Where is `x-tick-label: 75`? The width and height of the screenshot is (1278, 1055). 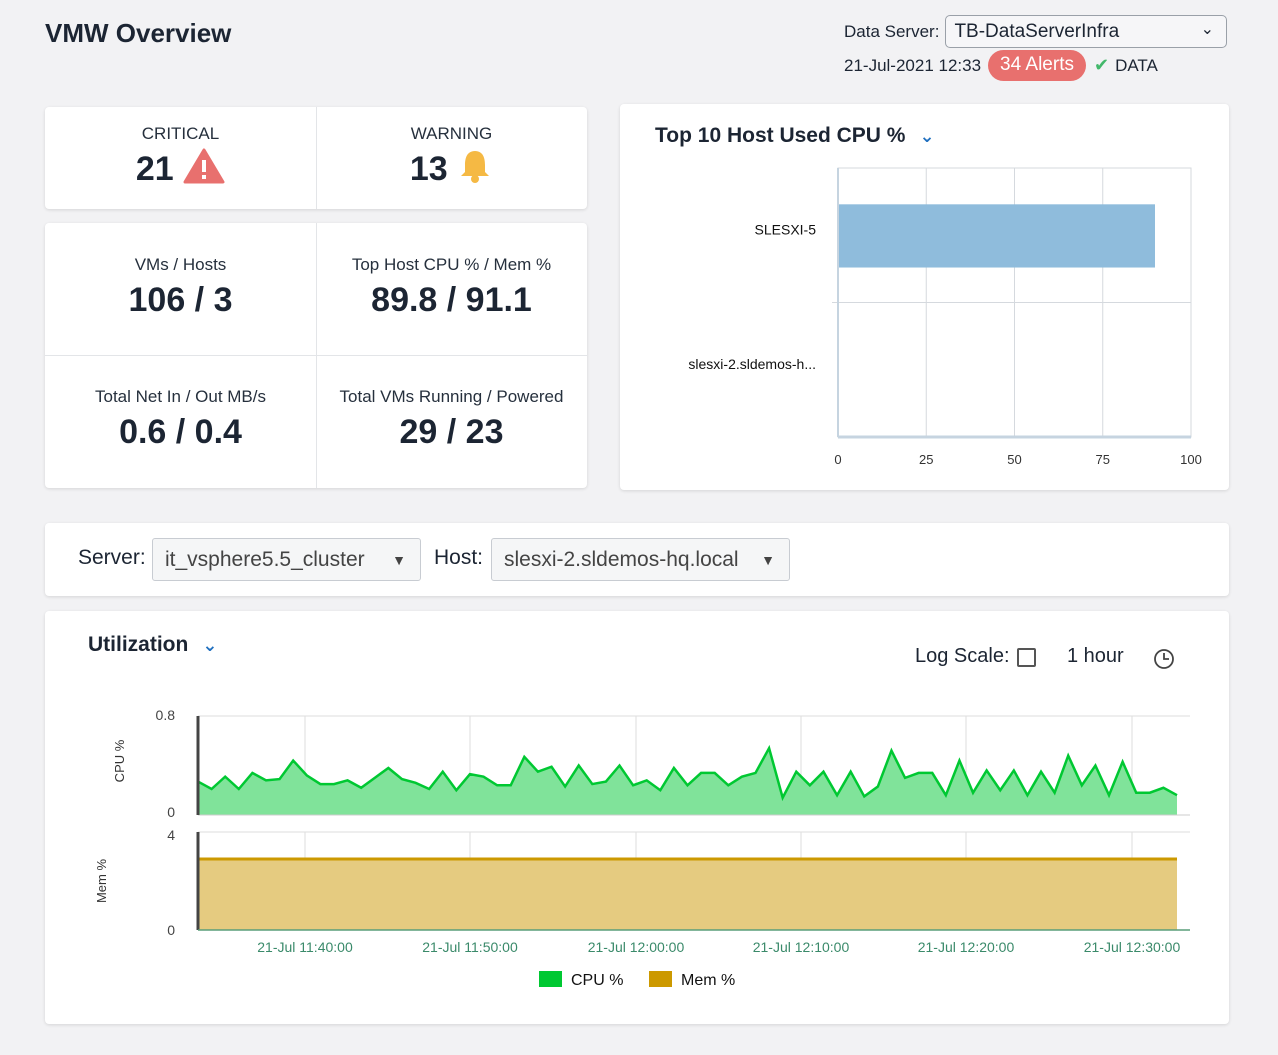 x-tick-label: 75 is located at coordinates (1103, 459).